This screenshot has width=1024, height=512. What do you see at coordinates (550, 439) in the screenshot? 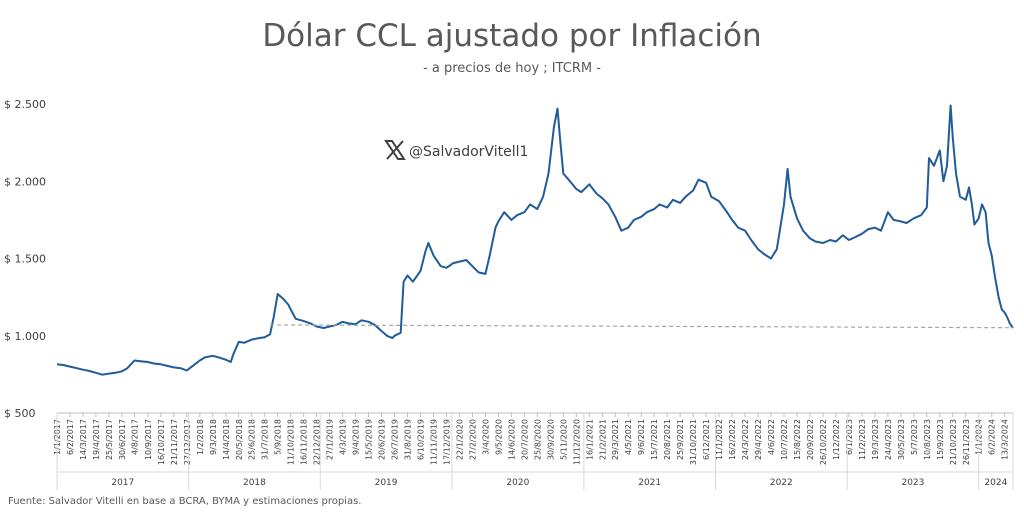
I see `x-tick-label: 30/9/2020` at bounding box center [550, 439].